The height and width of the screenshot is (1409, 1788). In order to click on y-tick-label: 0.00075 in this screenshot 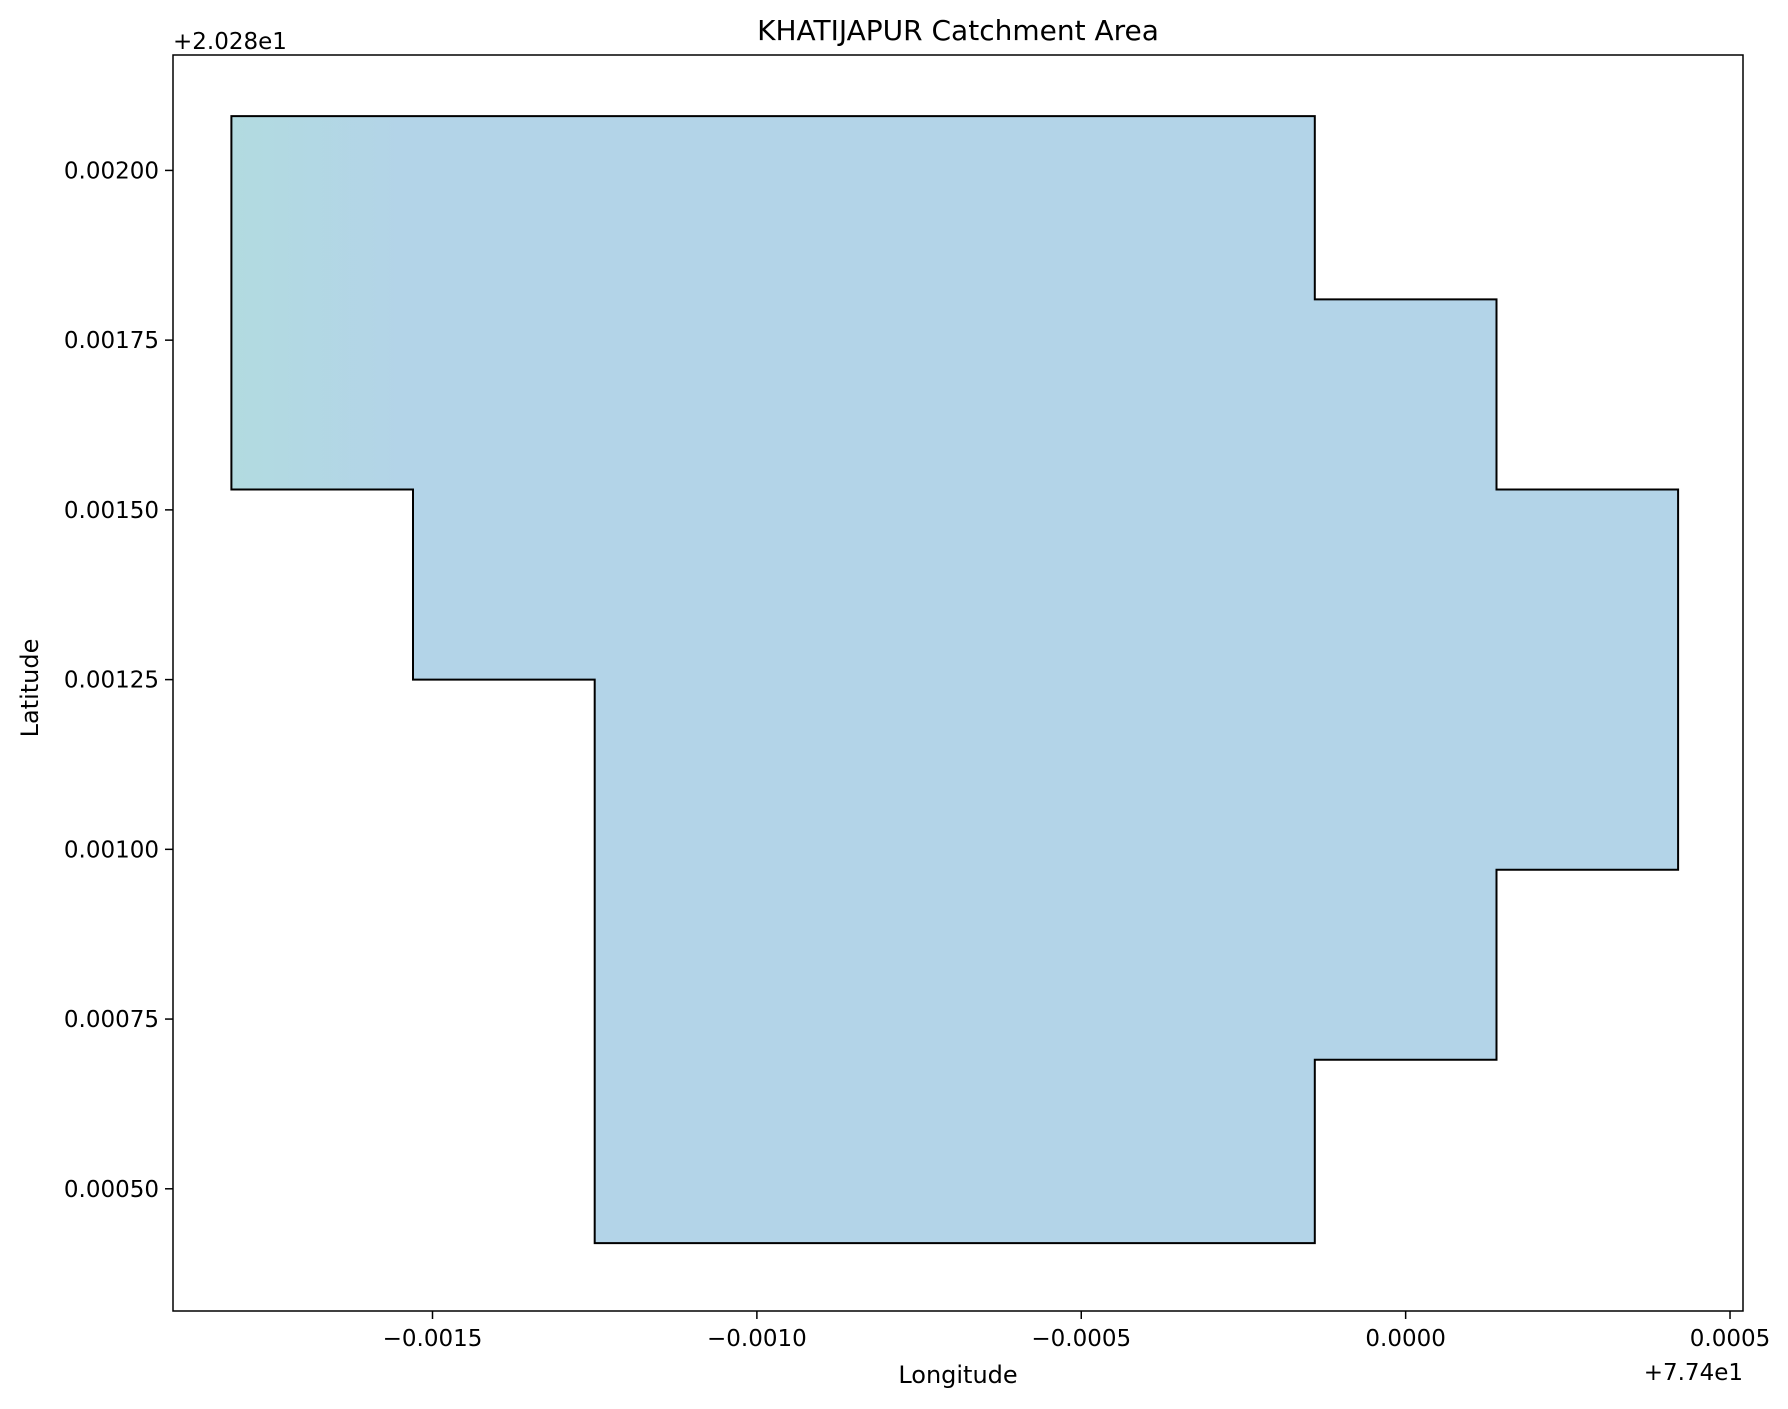, I will do `click(111, 1020)`.